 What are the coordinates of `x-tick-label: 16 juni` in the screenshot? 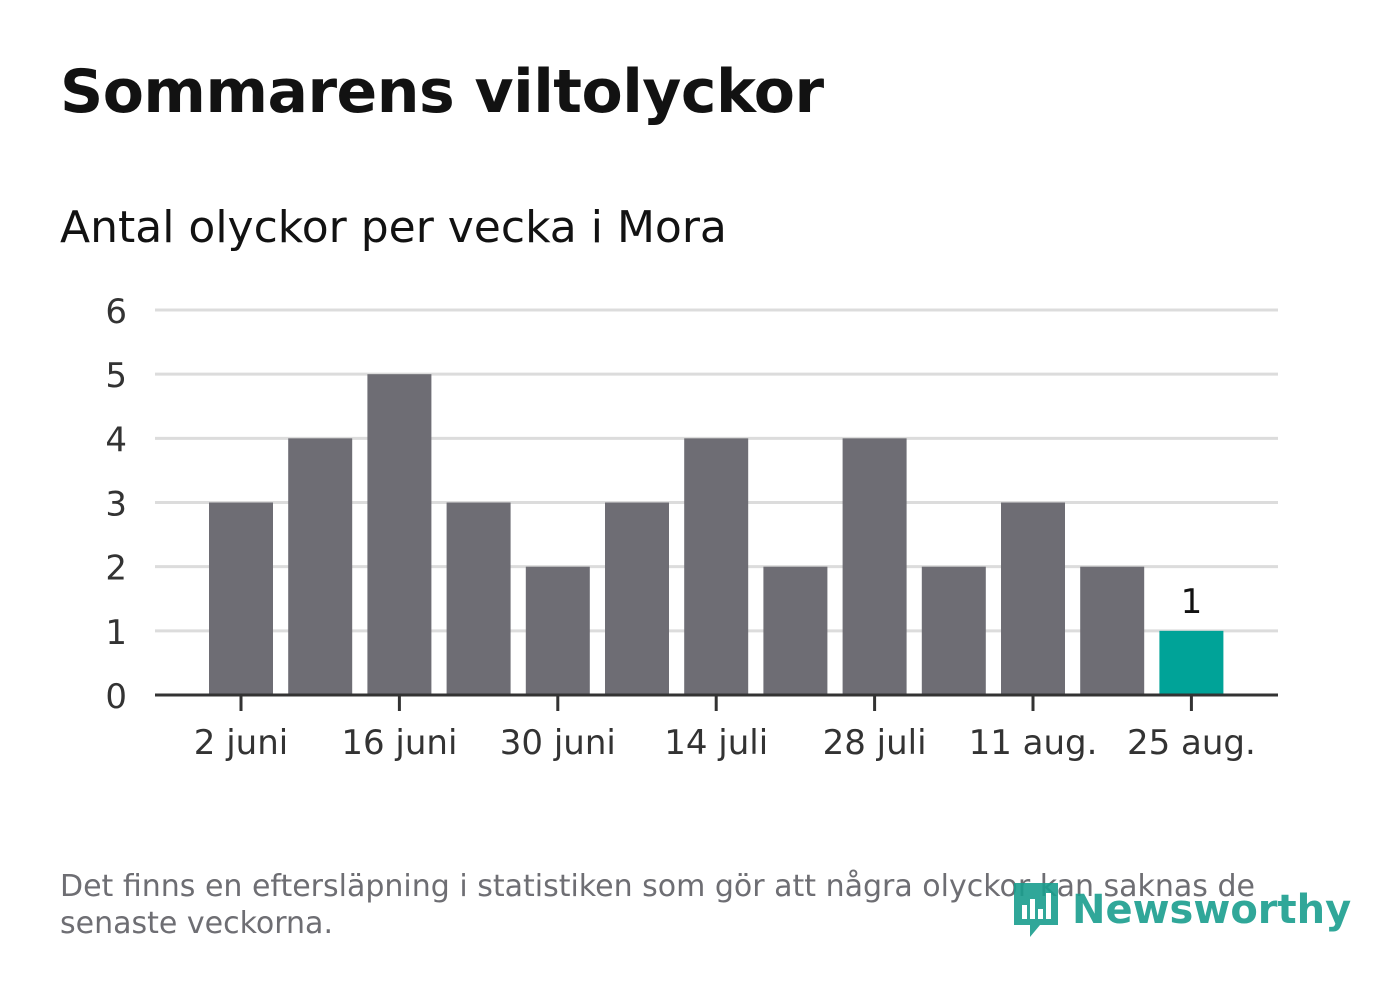 It's located at (399, 743).